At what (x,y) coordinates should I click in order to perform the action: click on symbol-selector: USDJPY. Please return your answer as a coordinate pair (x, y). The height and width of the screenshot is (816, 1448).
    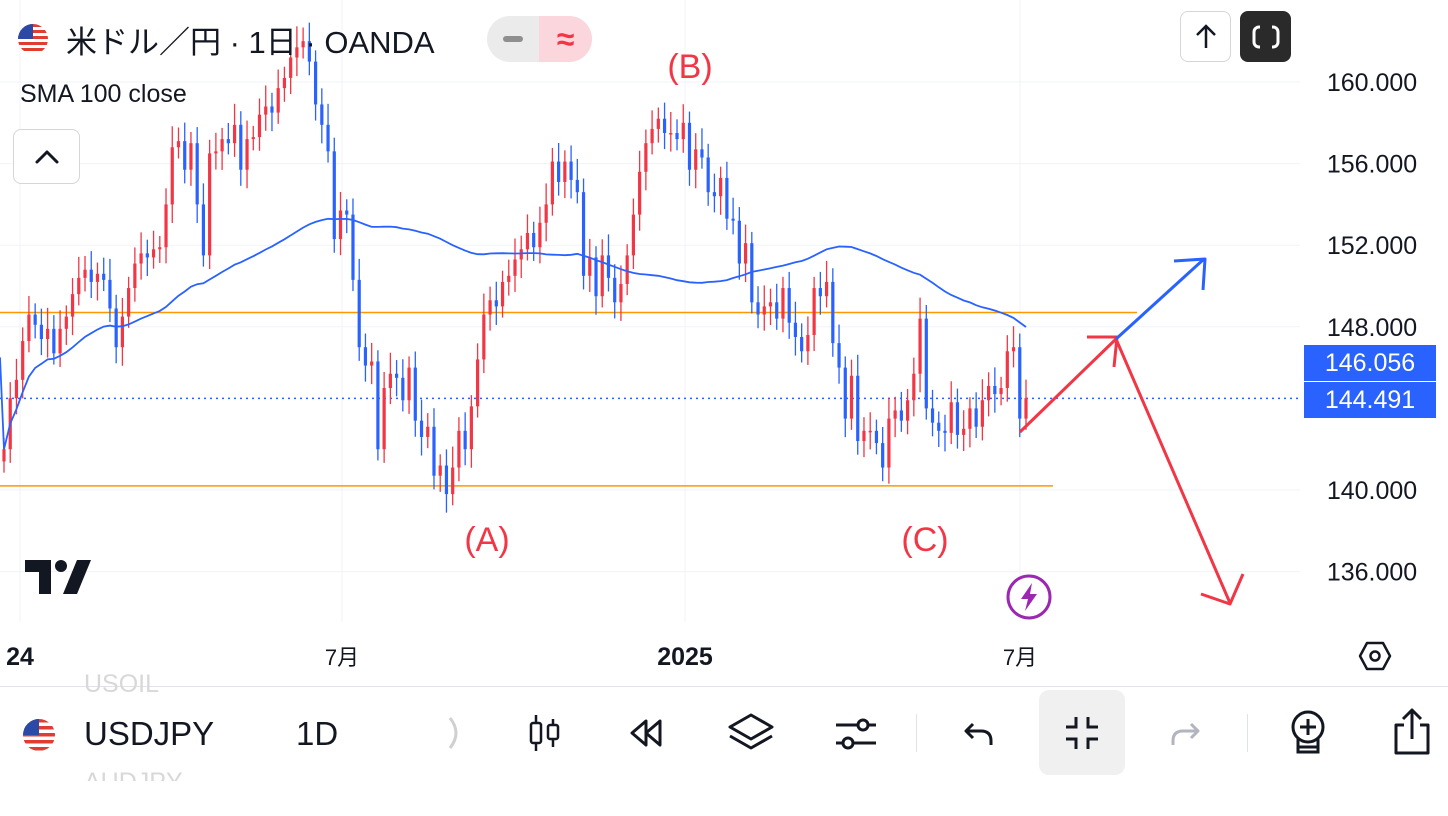
    Looking at the image, I should click on (149, 733).